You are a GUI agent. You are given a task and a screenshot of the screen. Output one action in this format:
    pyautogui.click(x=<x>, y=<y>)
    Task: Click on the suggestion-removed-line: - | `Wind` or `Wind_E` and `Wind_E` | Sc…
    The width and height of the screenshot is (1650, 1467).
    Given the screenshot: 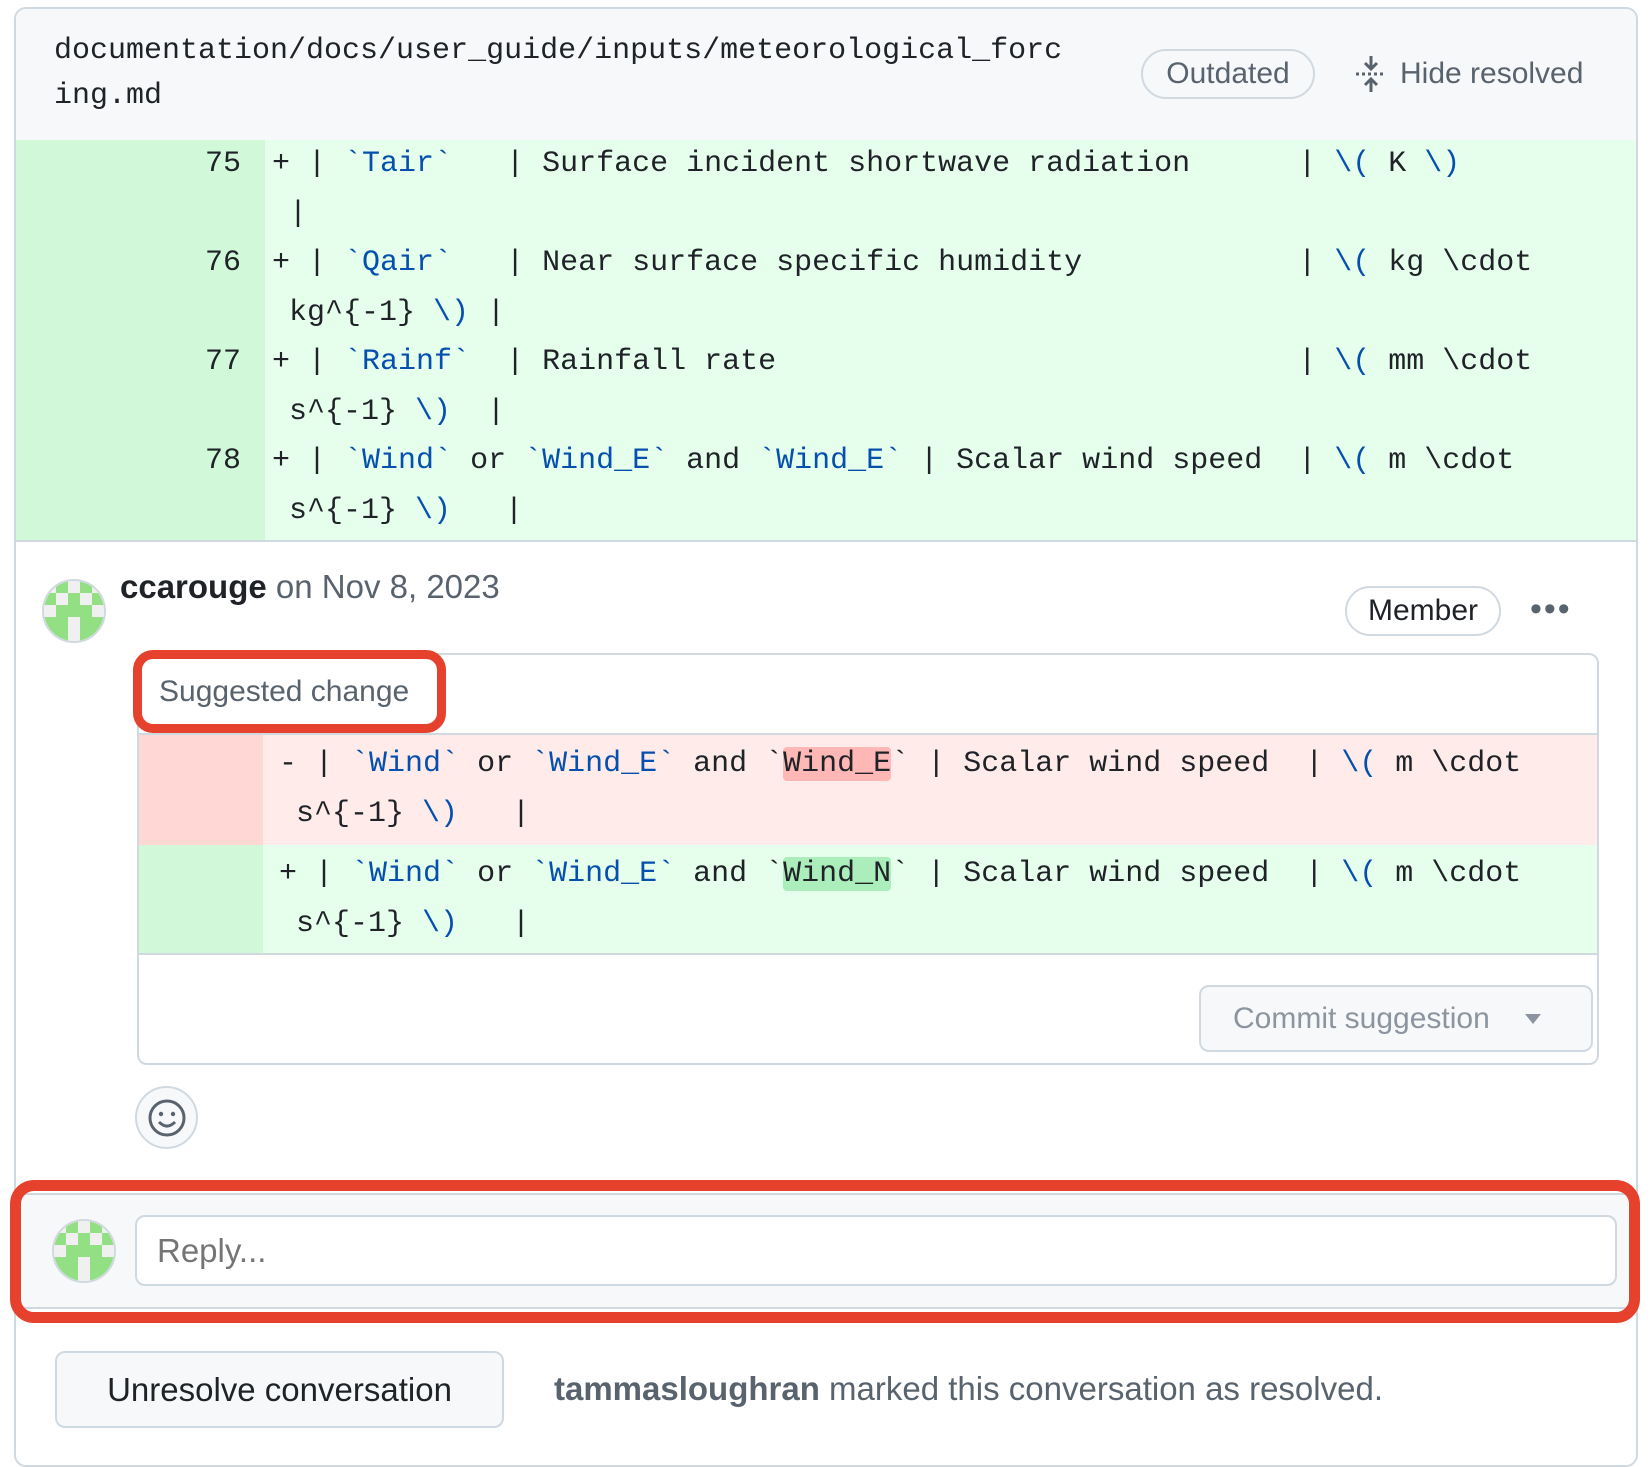 What is the action you would take?
    pyautogui.click(x=868, y=790)
    